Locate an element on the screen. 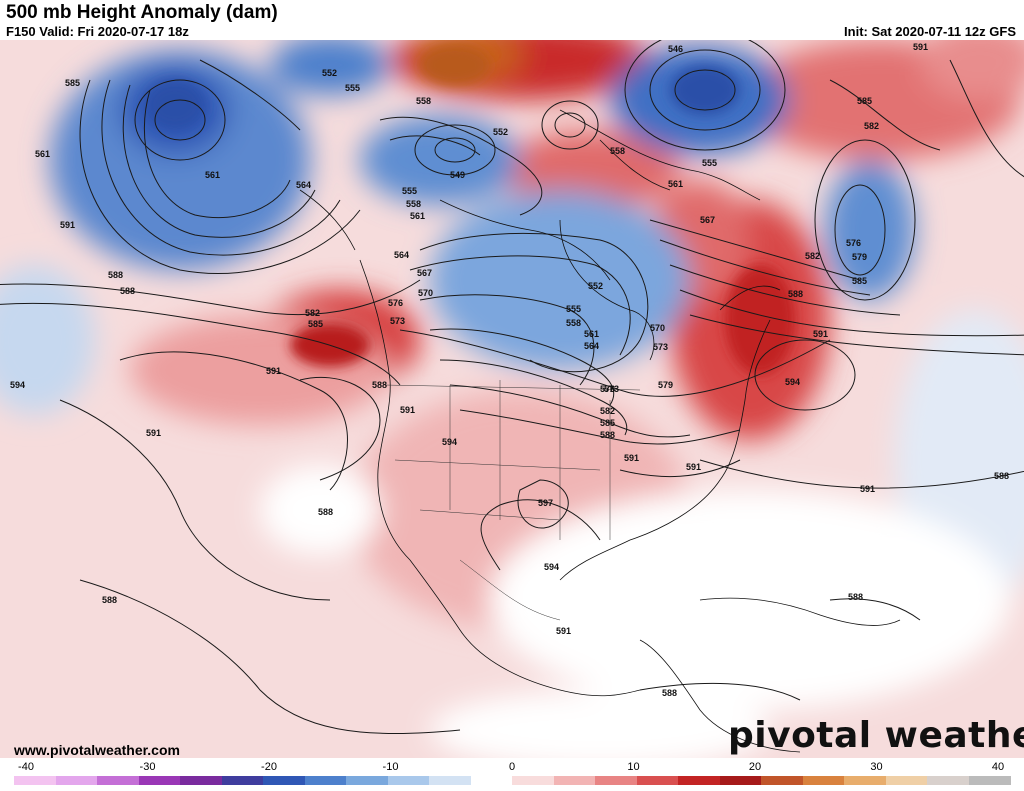  colorbar-tick-label: 20 is located at coordinates (755, 767).